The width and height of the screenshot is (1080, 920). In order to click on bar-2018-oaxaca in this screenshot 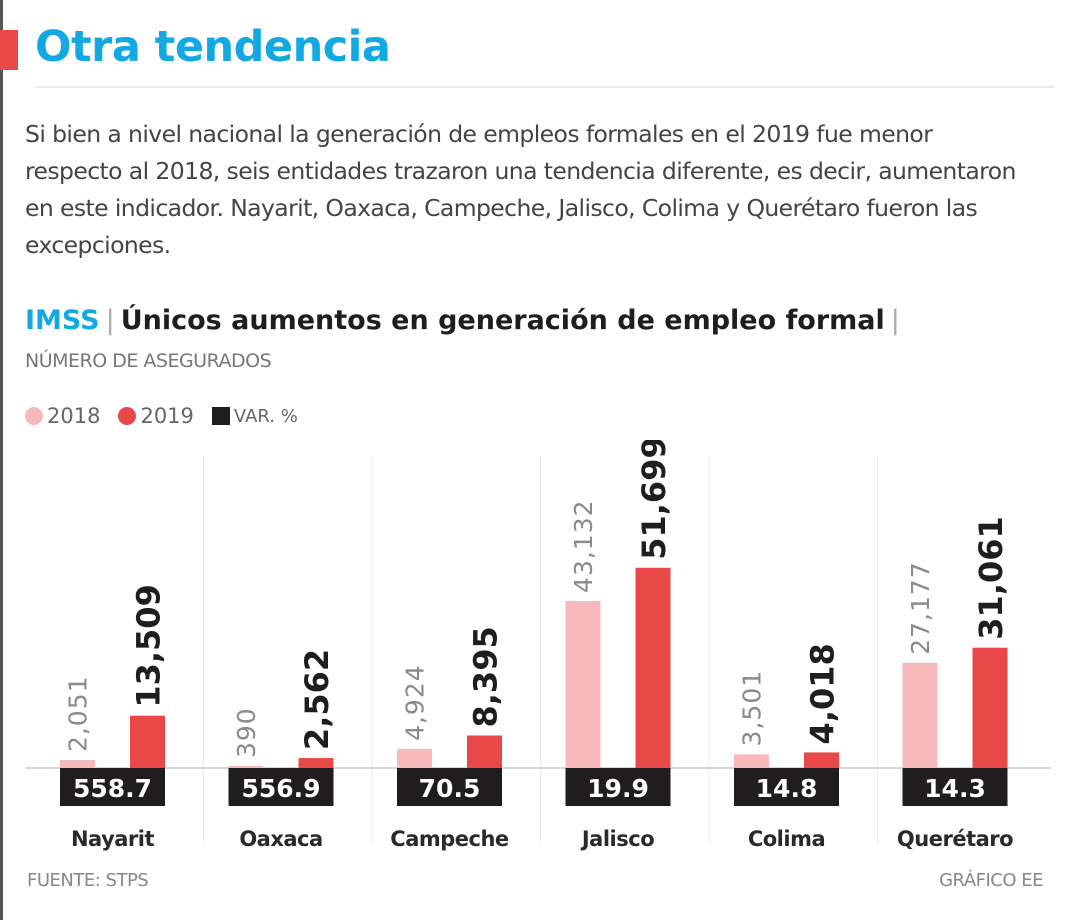, I will do `click(246, 767)`.